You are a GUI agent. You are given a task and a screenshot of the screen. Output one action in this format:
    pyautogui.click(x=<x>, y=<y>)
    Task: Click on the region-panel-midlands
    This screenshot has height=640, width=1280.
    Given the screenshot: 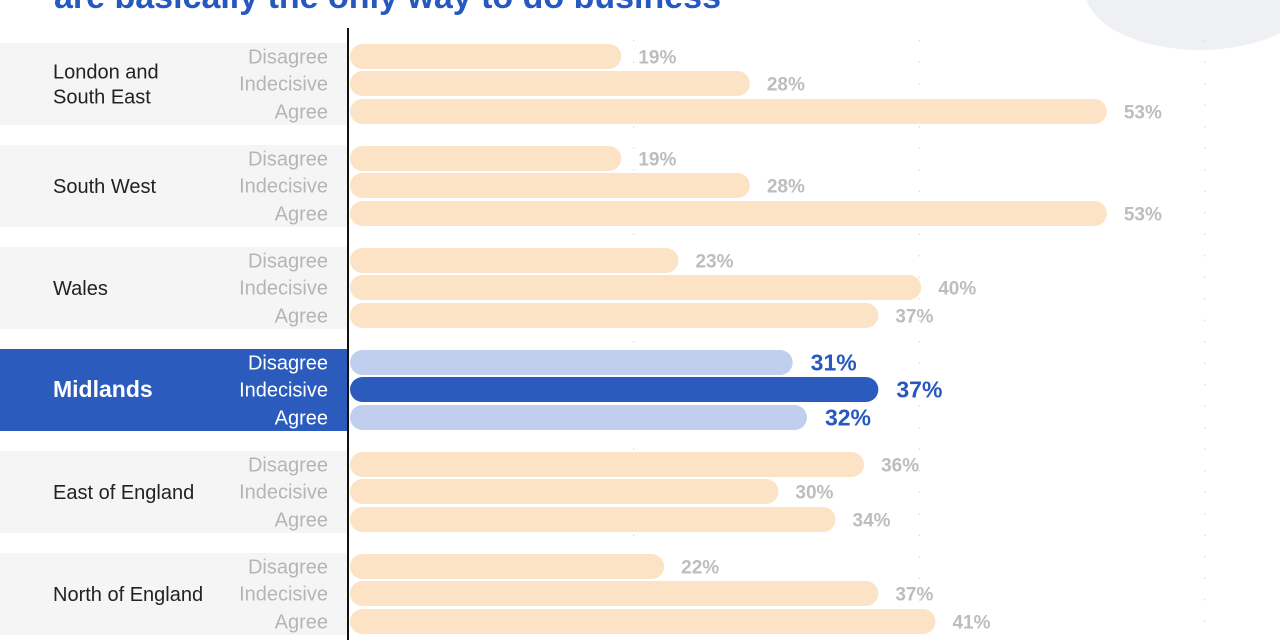 What is the action you would take?
    pyautogui.click(x=174, y=390)
    